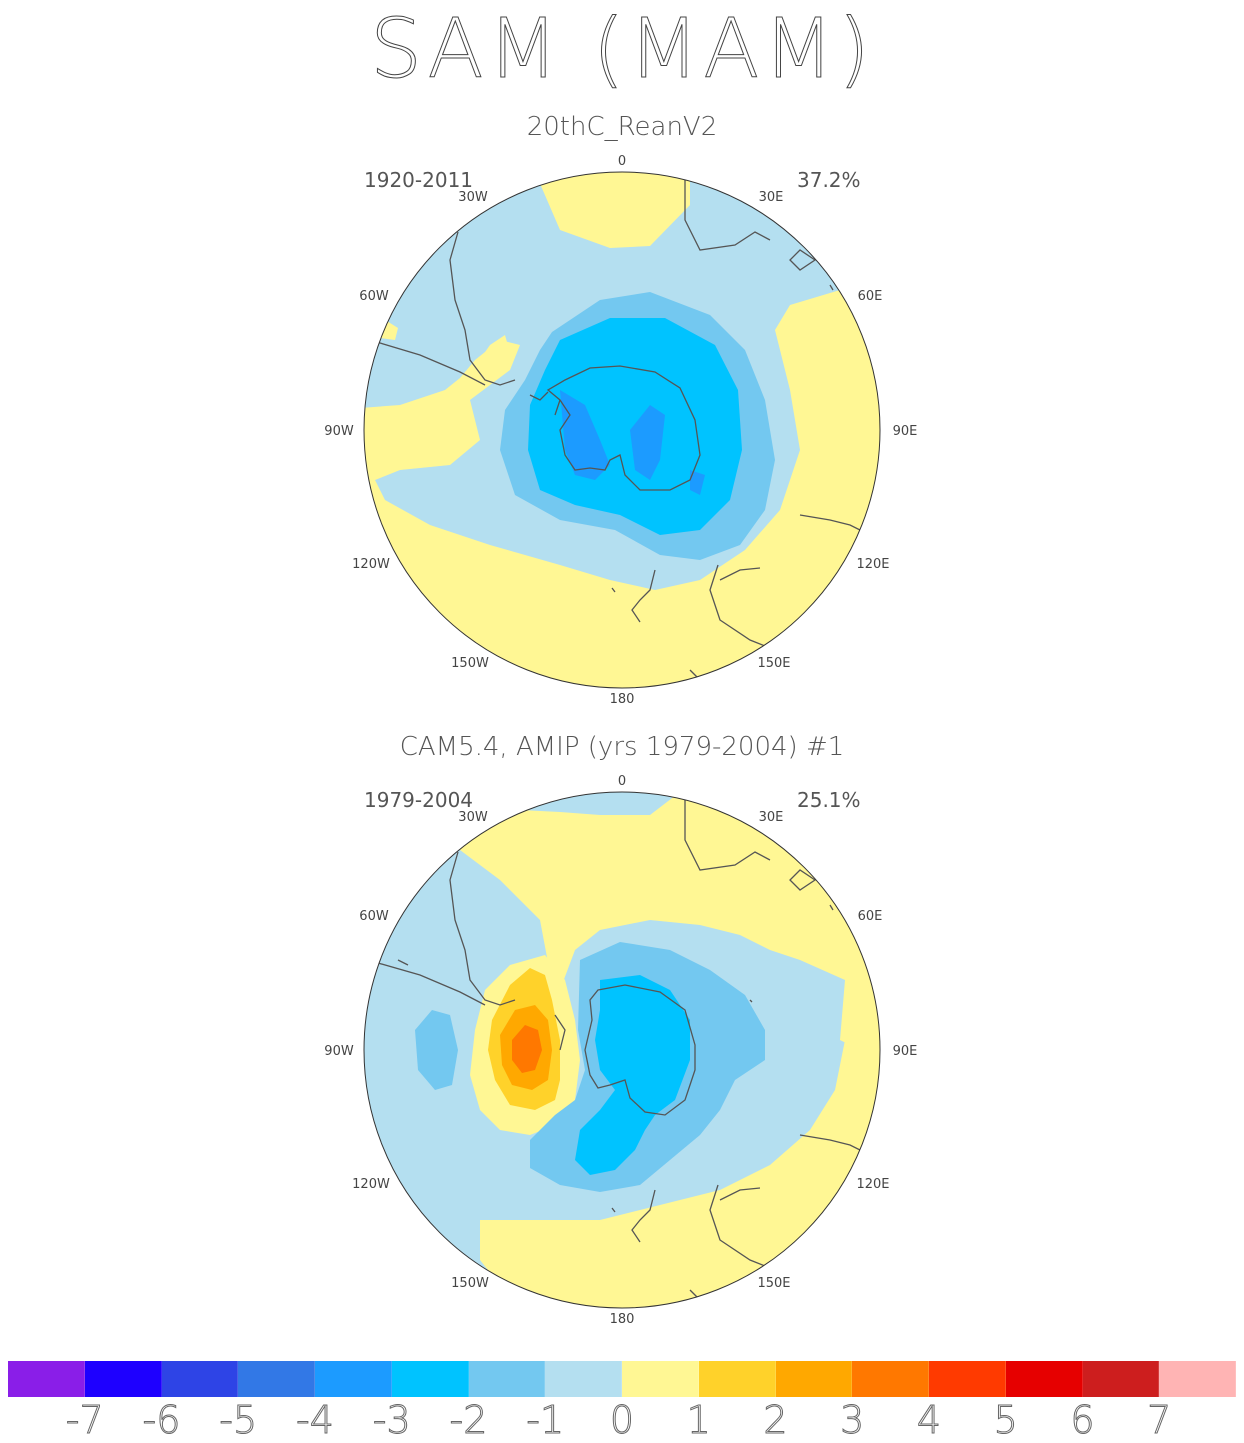  Describe the element at coordinates (698, 1420) in the screenshot. I see `colorbar-tick-label: 1` at that location.